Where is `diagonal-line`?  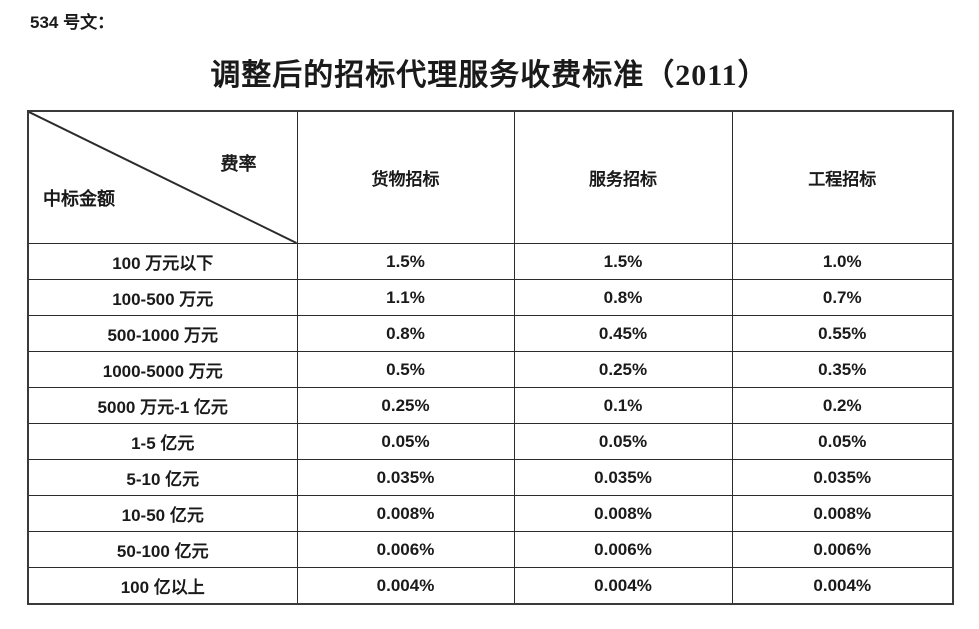
diagonal-line is located at coordinates (163, 177).